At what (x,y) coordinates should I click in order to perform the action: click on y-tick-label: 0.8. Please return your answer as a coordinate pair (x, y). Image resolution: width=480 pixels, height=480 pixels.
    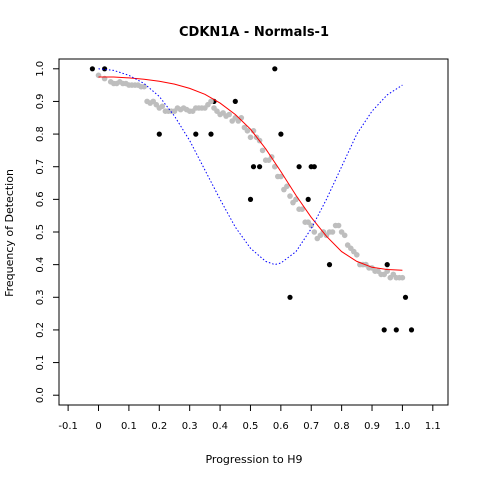
    Looking at the image, I should click on (40, 134).